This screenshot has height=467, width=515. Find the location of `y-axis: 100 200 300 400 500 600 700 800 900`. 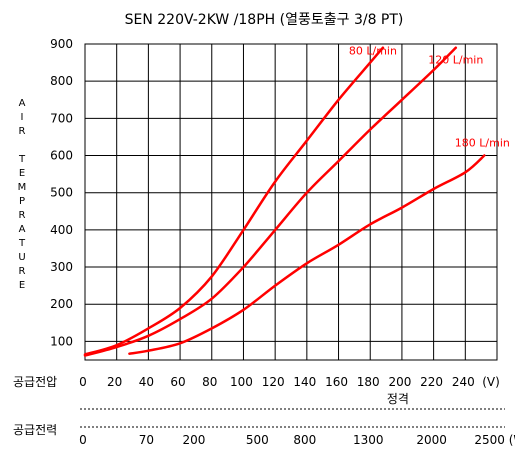

y-axis: 100 200 300 400 500 600 700 800 900 is located at coordinates (61, 192).